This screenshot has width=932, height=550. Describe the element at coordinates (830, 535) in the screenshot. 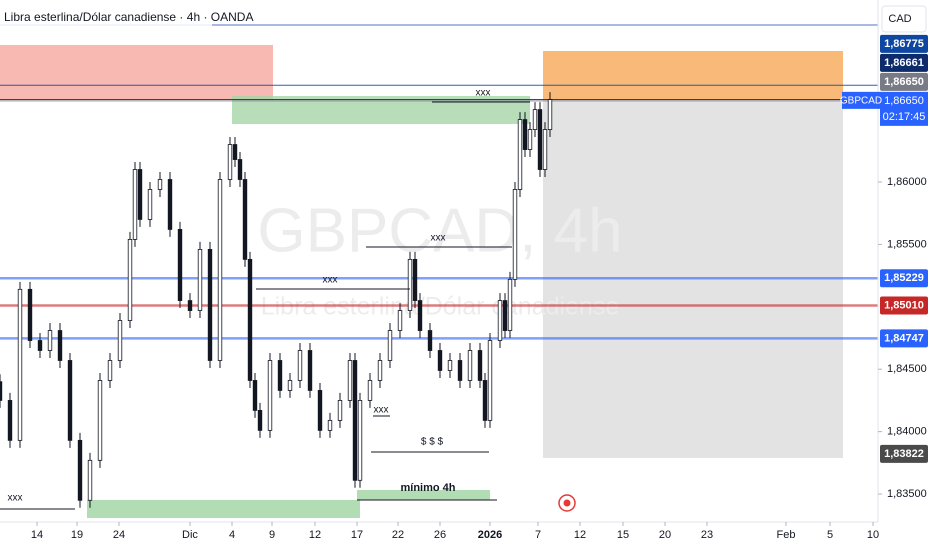

I see `x-tick-label: 5` at that location.